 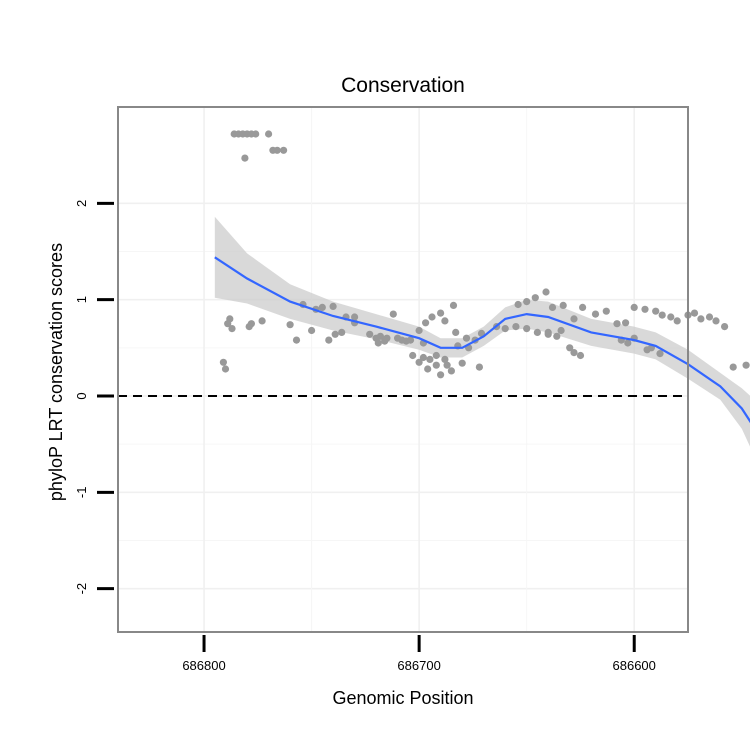 What do you see at coordinates (81, 395) in the screenshot?
I see `y-tick-label: 0` at bounding box center [81, 395].